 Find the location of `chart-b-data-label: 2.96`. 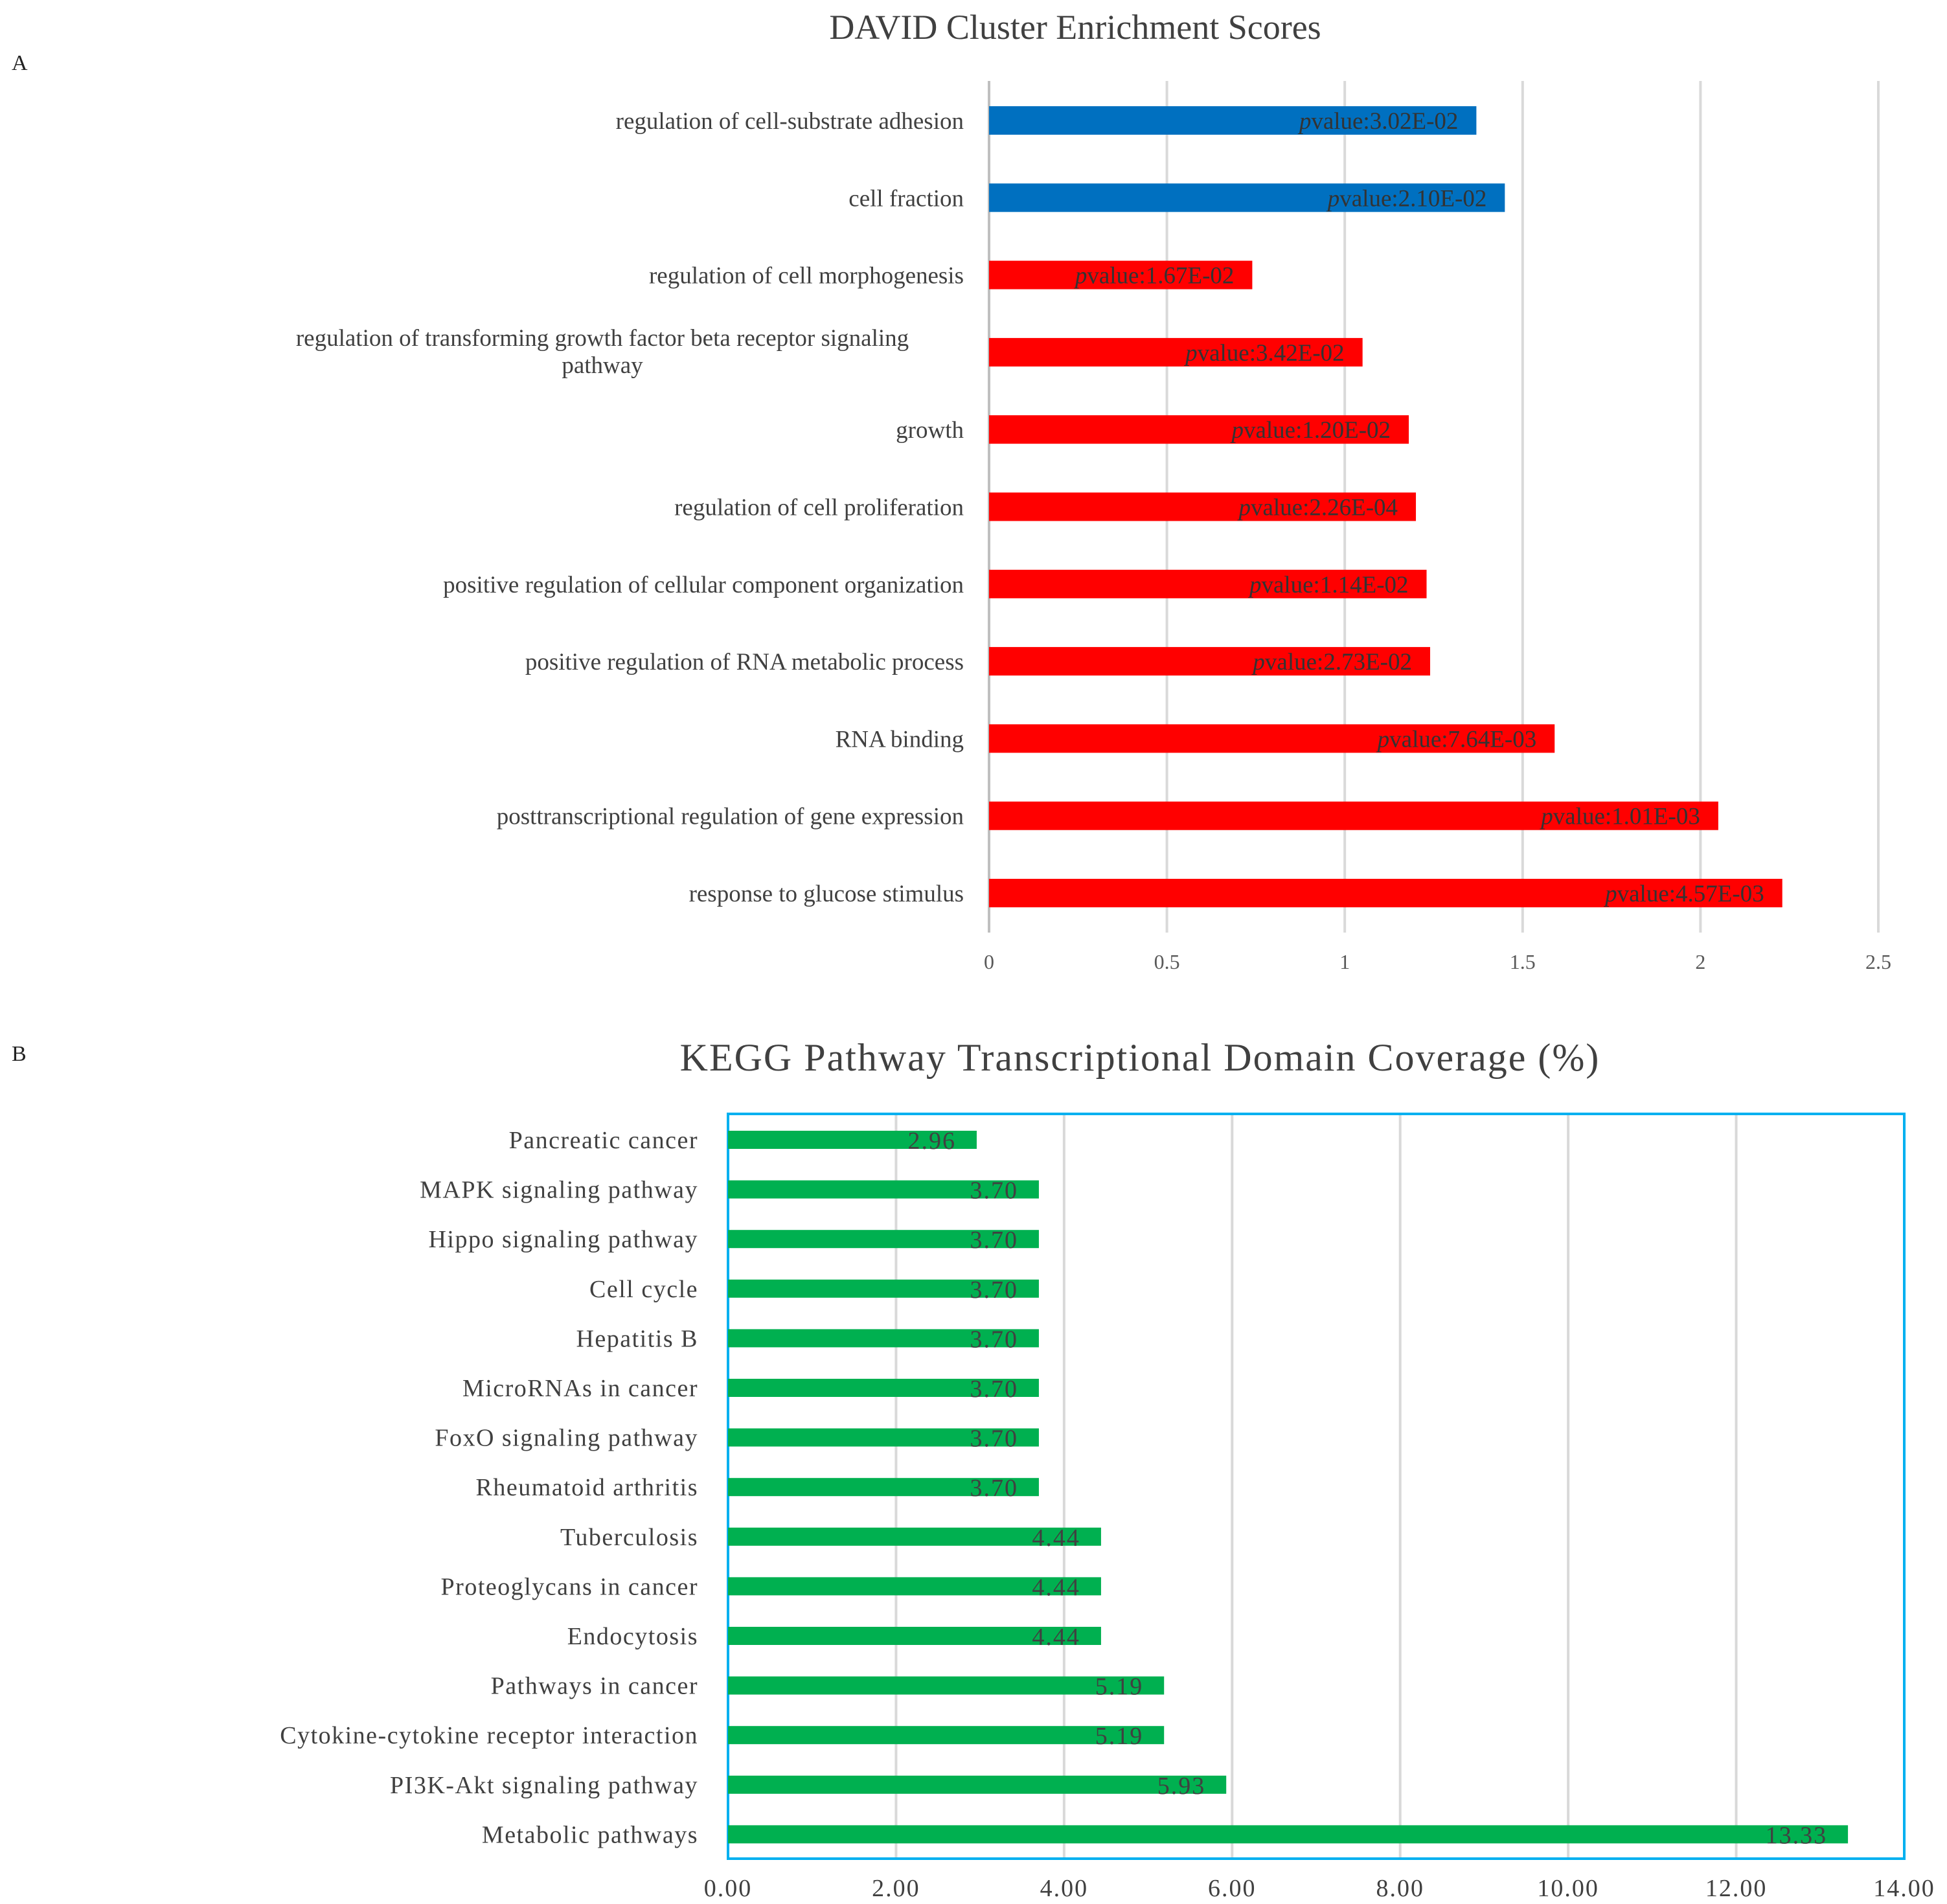

chart-b-data-label: 2.96 is located at coordinates (931, 1141).